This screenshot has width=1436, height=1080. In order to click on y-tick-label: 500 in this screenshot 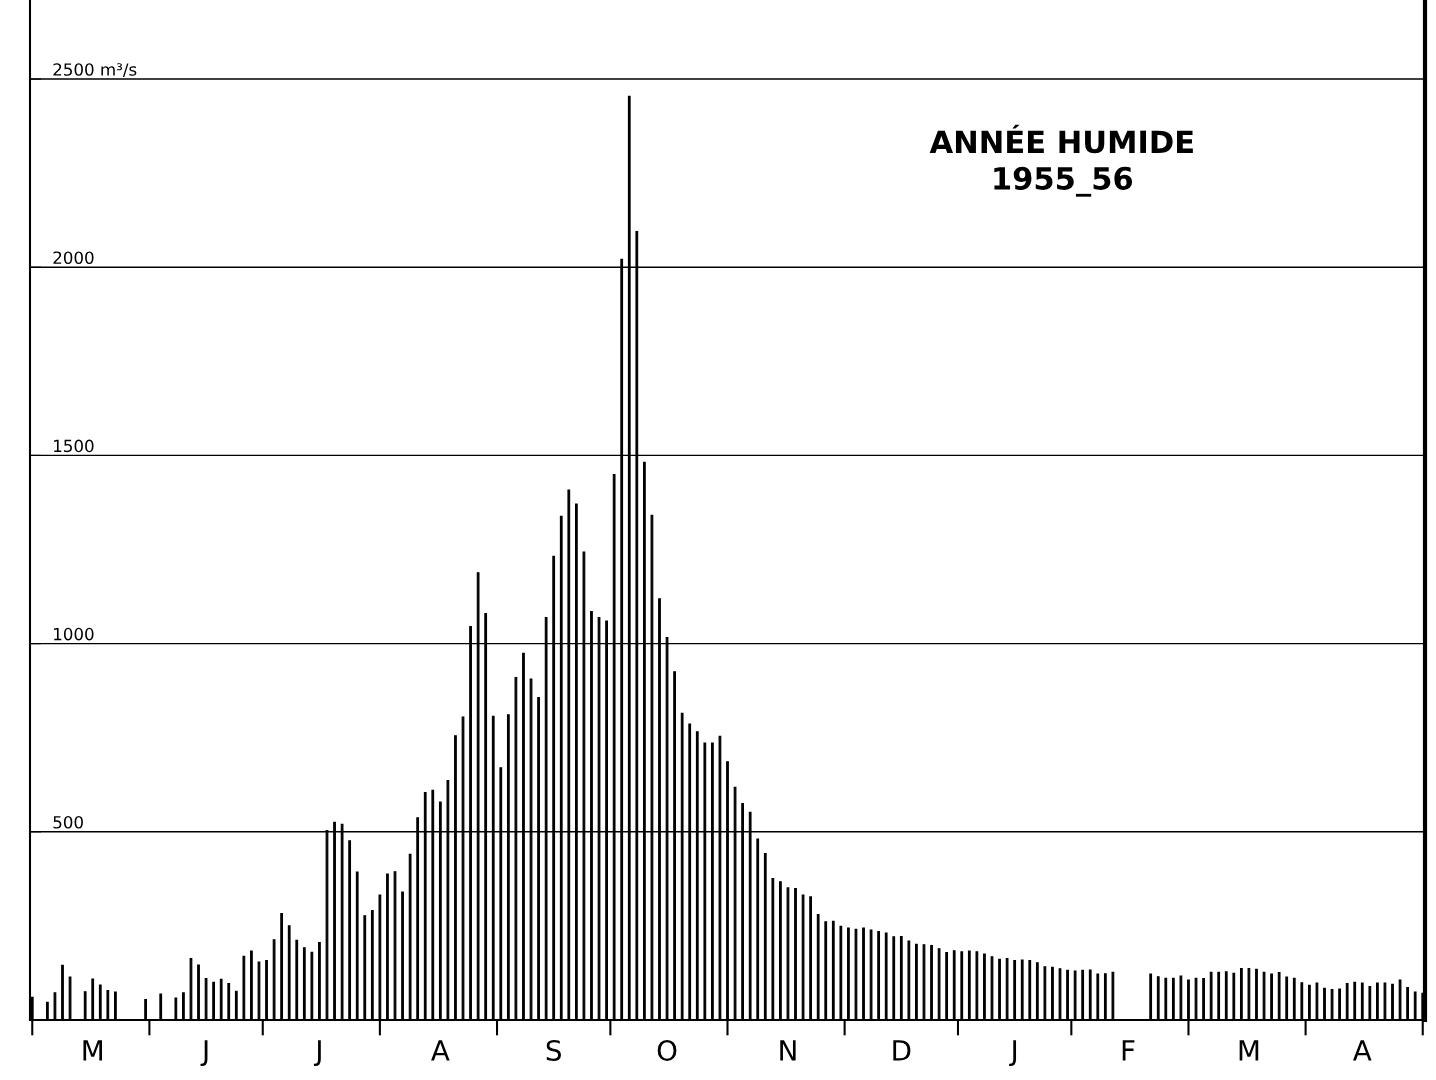, I will do `click(68, 822)`.